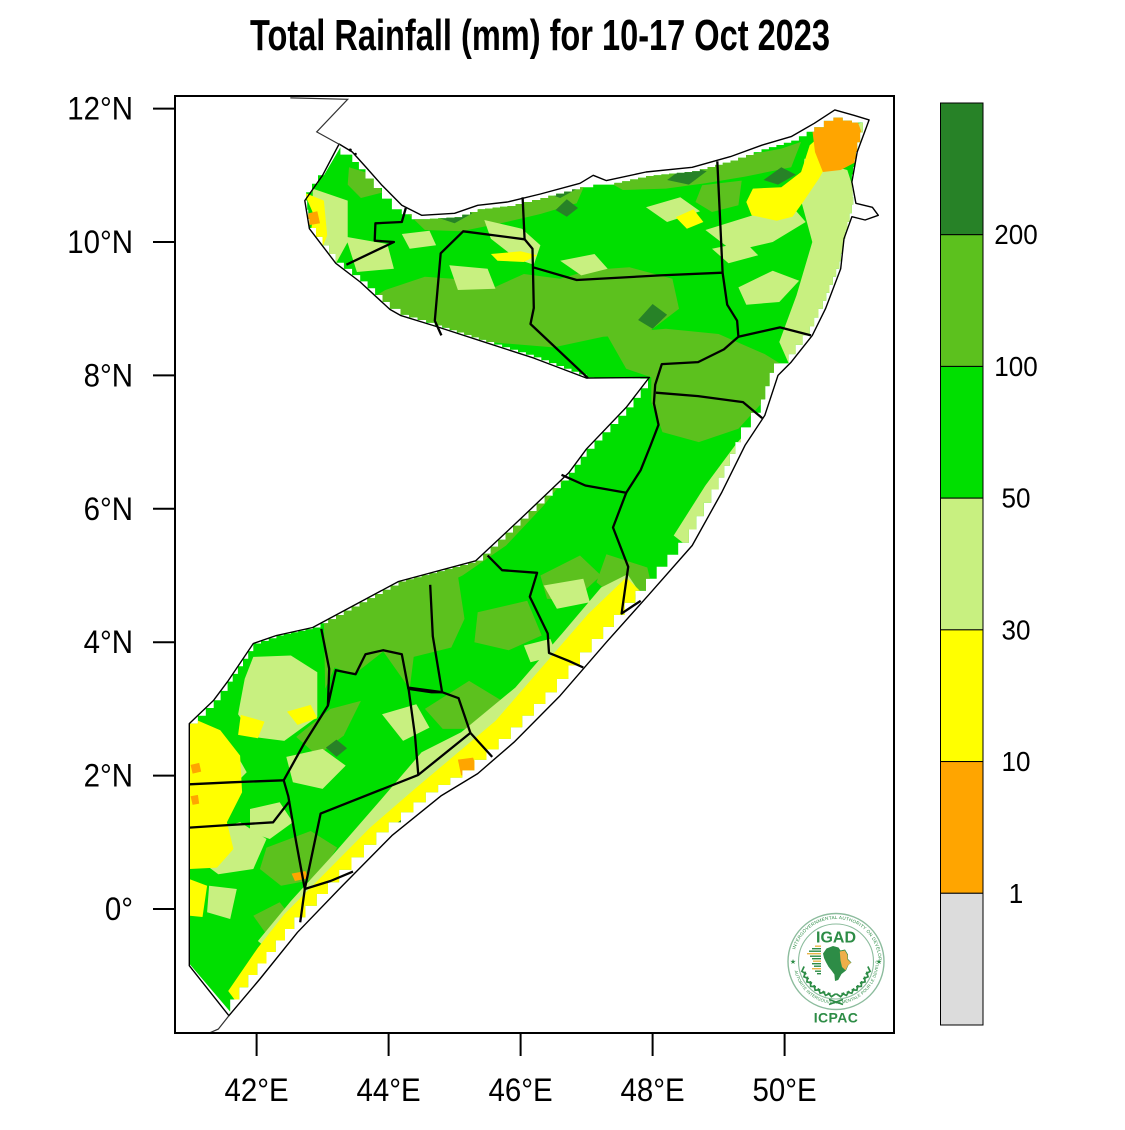 The image size is (1125, 1130). What do you see at coordinates (389, 1090) in the screenshot?
I see `svg-text: 44°E` at bounding box center [389, 1090].